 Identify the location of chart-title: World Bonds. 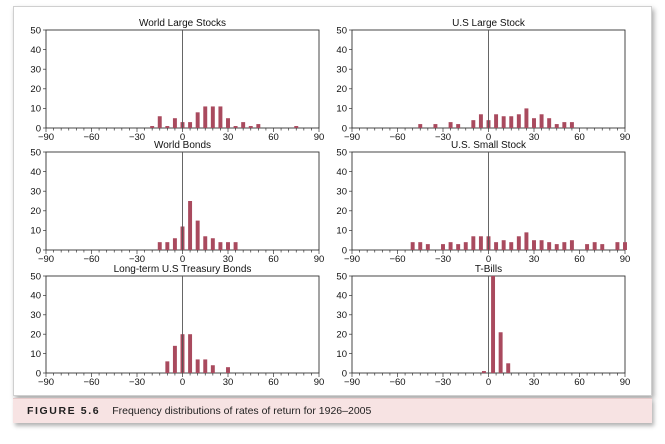
(182, 145).